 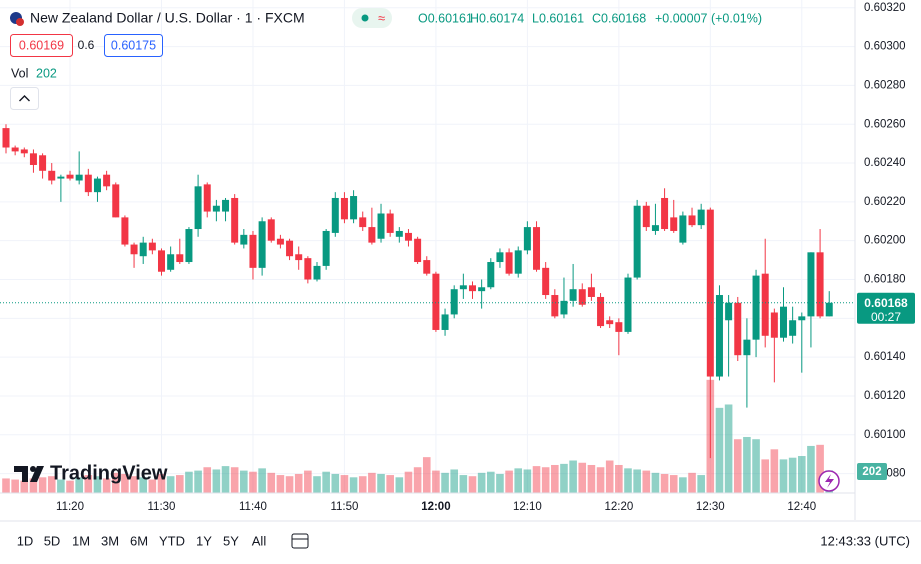 What do you see at coordinates (886, 317) in the screenshot?
I see `countdown: 00:27` at bounding box center [886, 317].